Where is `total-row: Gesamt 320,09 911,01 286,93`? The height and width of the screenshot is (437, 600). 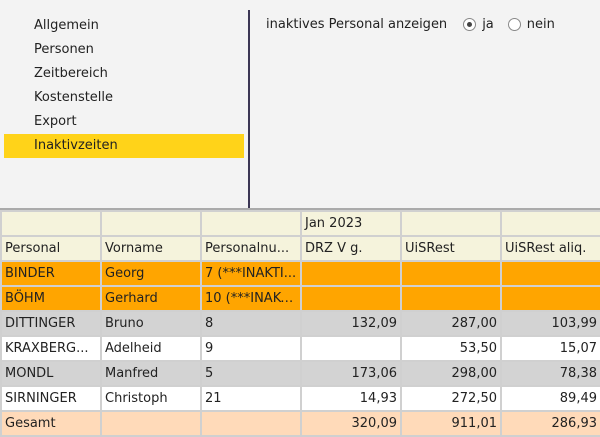
total-row: Gesamt 320,09 911,01 286,93 is located at coordinates (300, 423).